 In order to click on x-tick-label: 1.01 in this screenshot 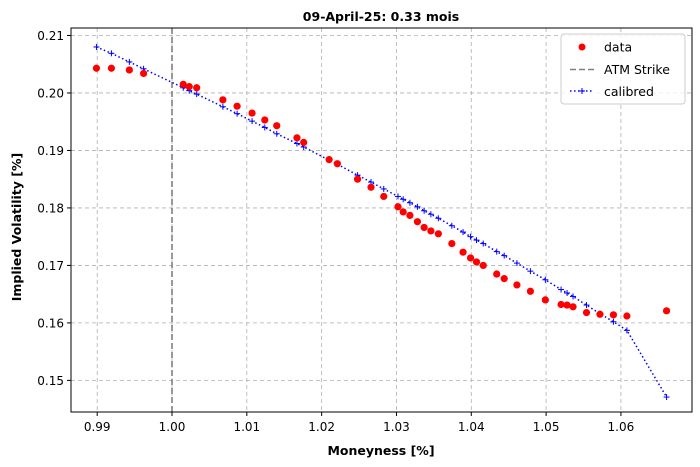, I will do `click(246, 427)`.